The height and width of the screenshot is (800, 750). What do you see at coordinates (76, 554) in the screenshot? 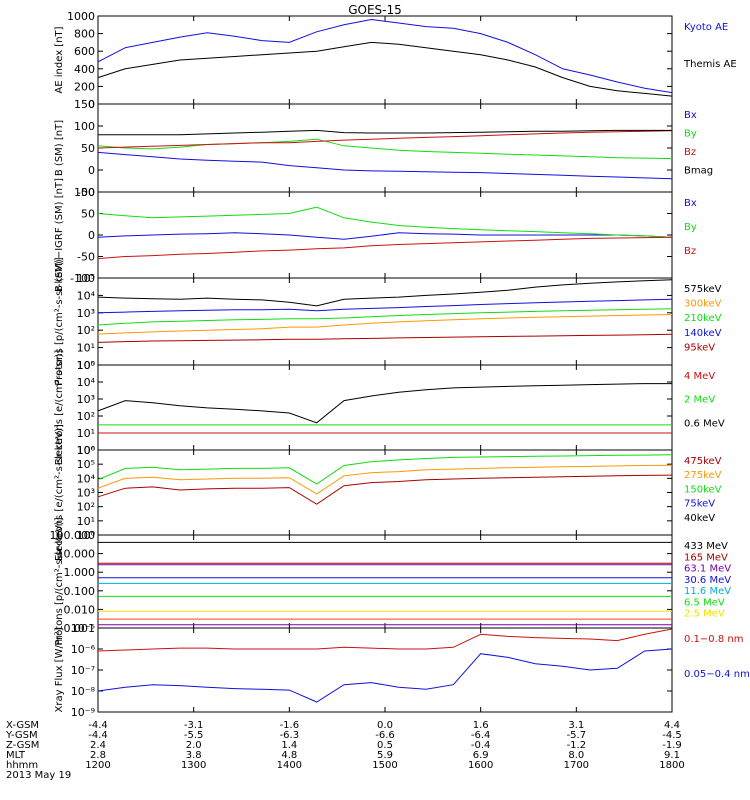
I see `y-tick-label: 10.000` at bounding box center [76, 554].